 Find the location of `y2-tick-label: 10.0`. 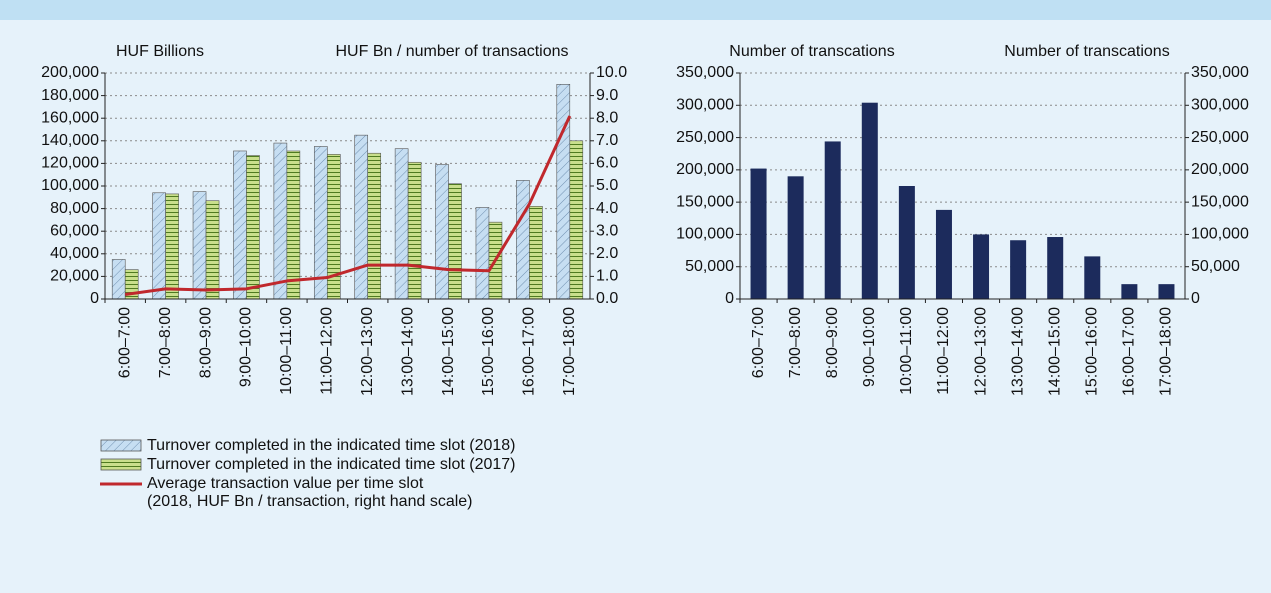

y2-tick-label: 10.0 is located at coordinates (611, 72).